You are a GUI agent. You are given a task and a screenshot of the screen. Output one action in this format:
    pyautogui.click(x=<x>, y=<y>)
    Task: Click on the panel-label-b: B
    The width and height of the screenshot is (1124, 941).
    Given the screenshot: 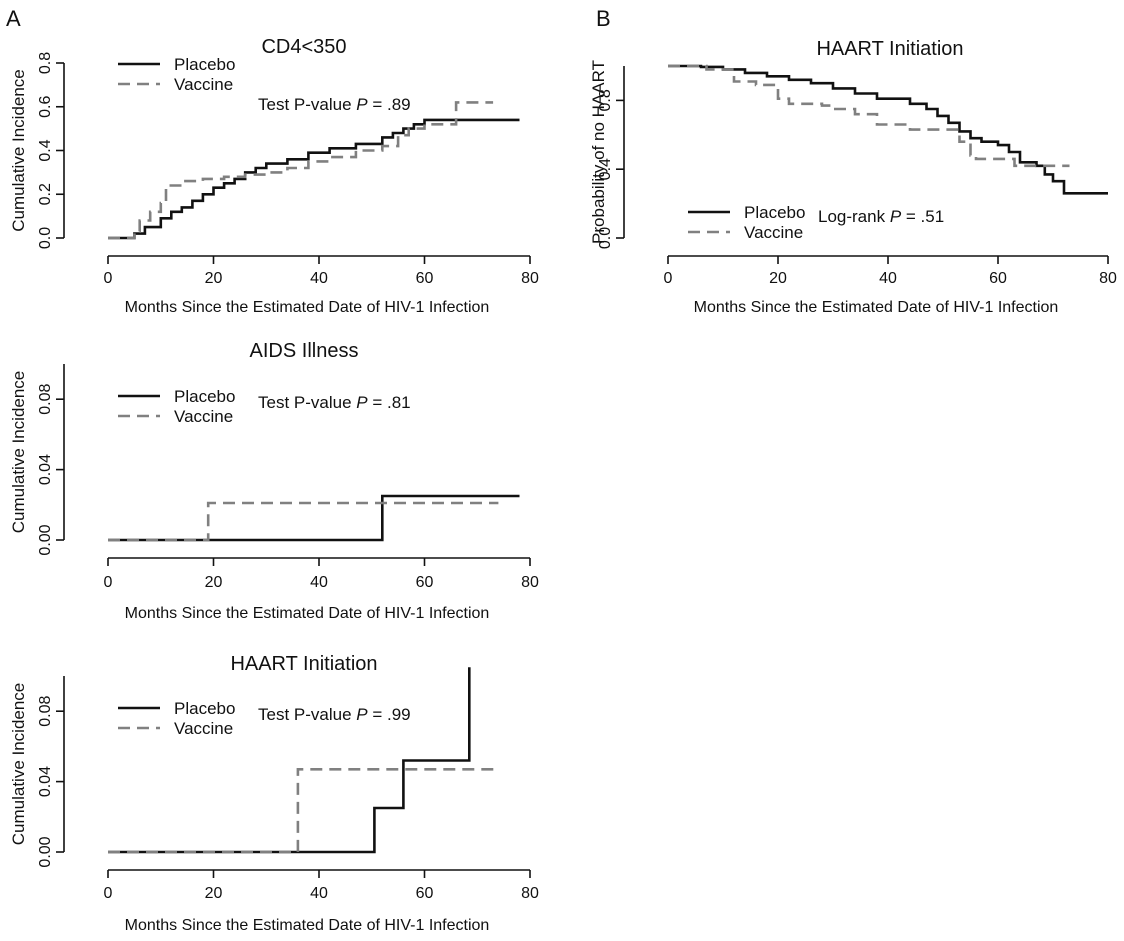 What is the action you would take?
    pyautogui.click(x=603, y=18)
    